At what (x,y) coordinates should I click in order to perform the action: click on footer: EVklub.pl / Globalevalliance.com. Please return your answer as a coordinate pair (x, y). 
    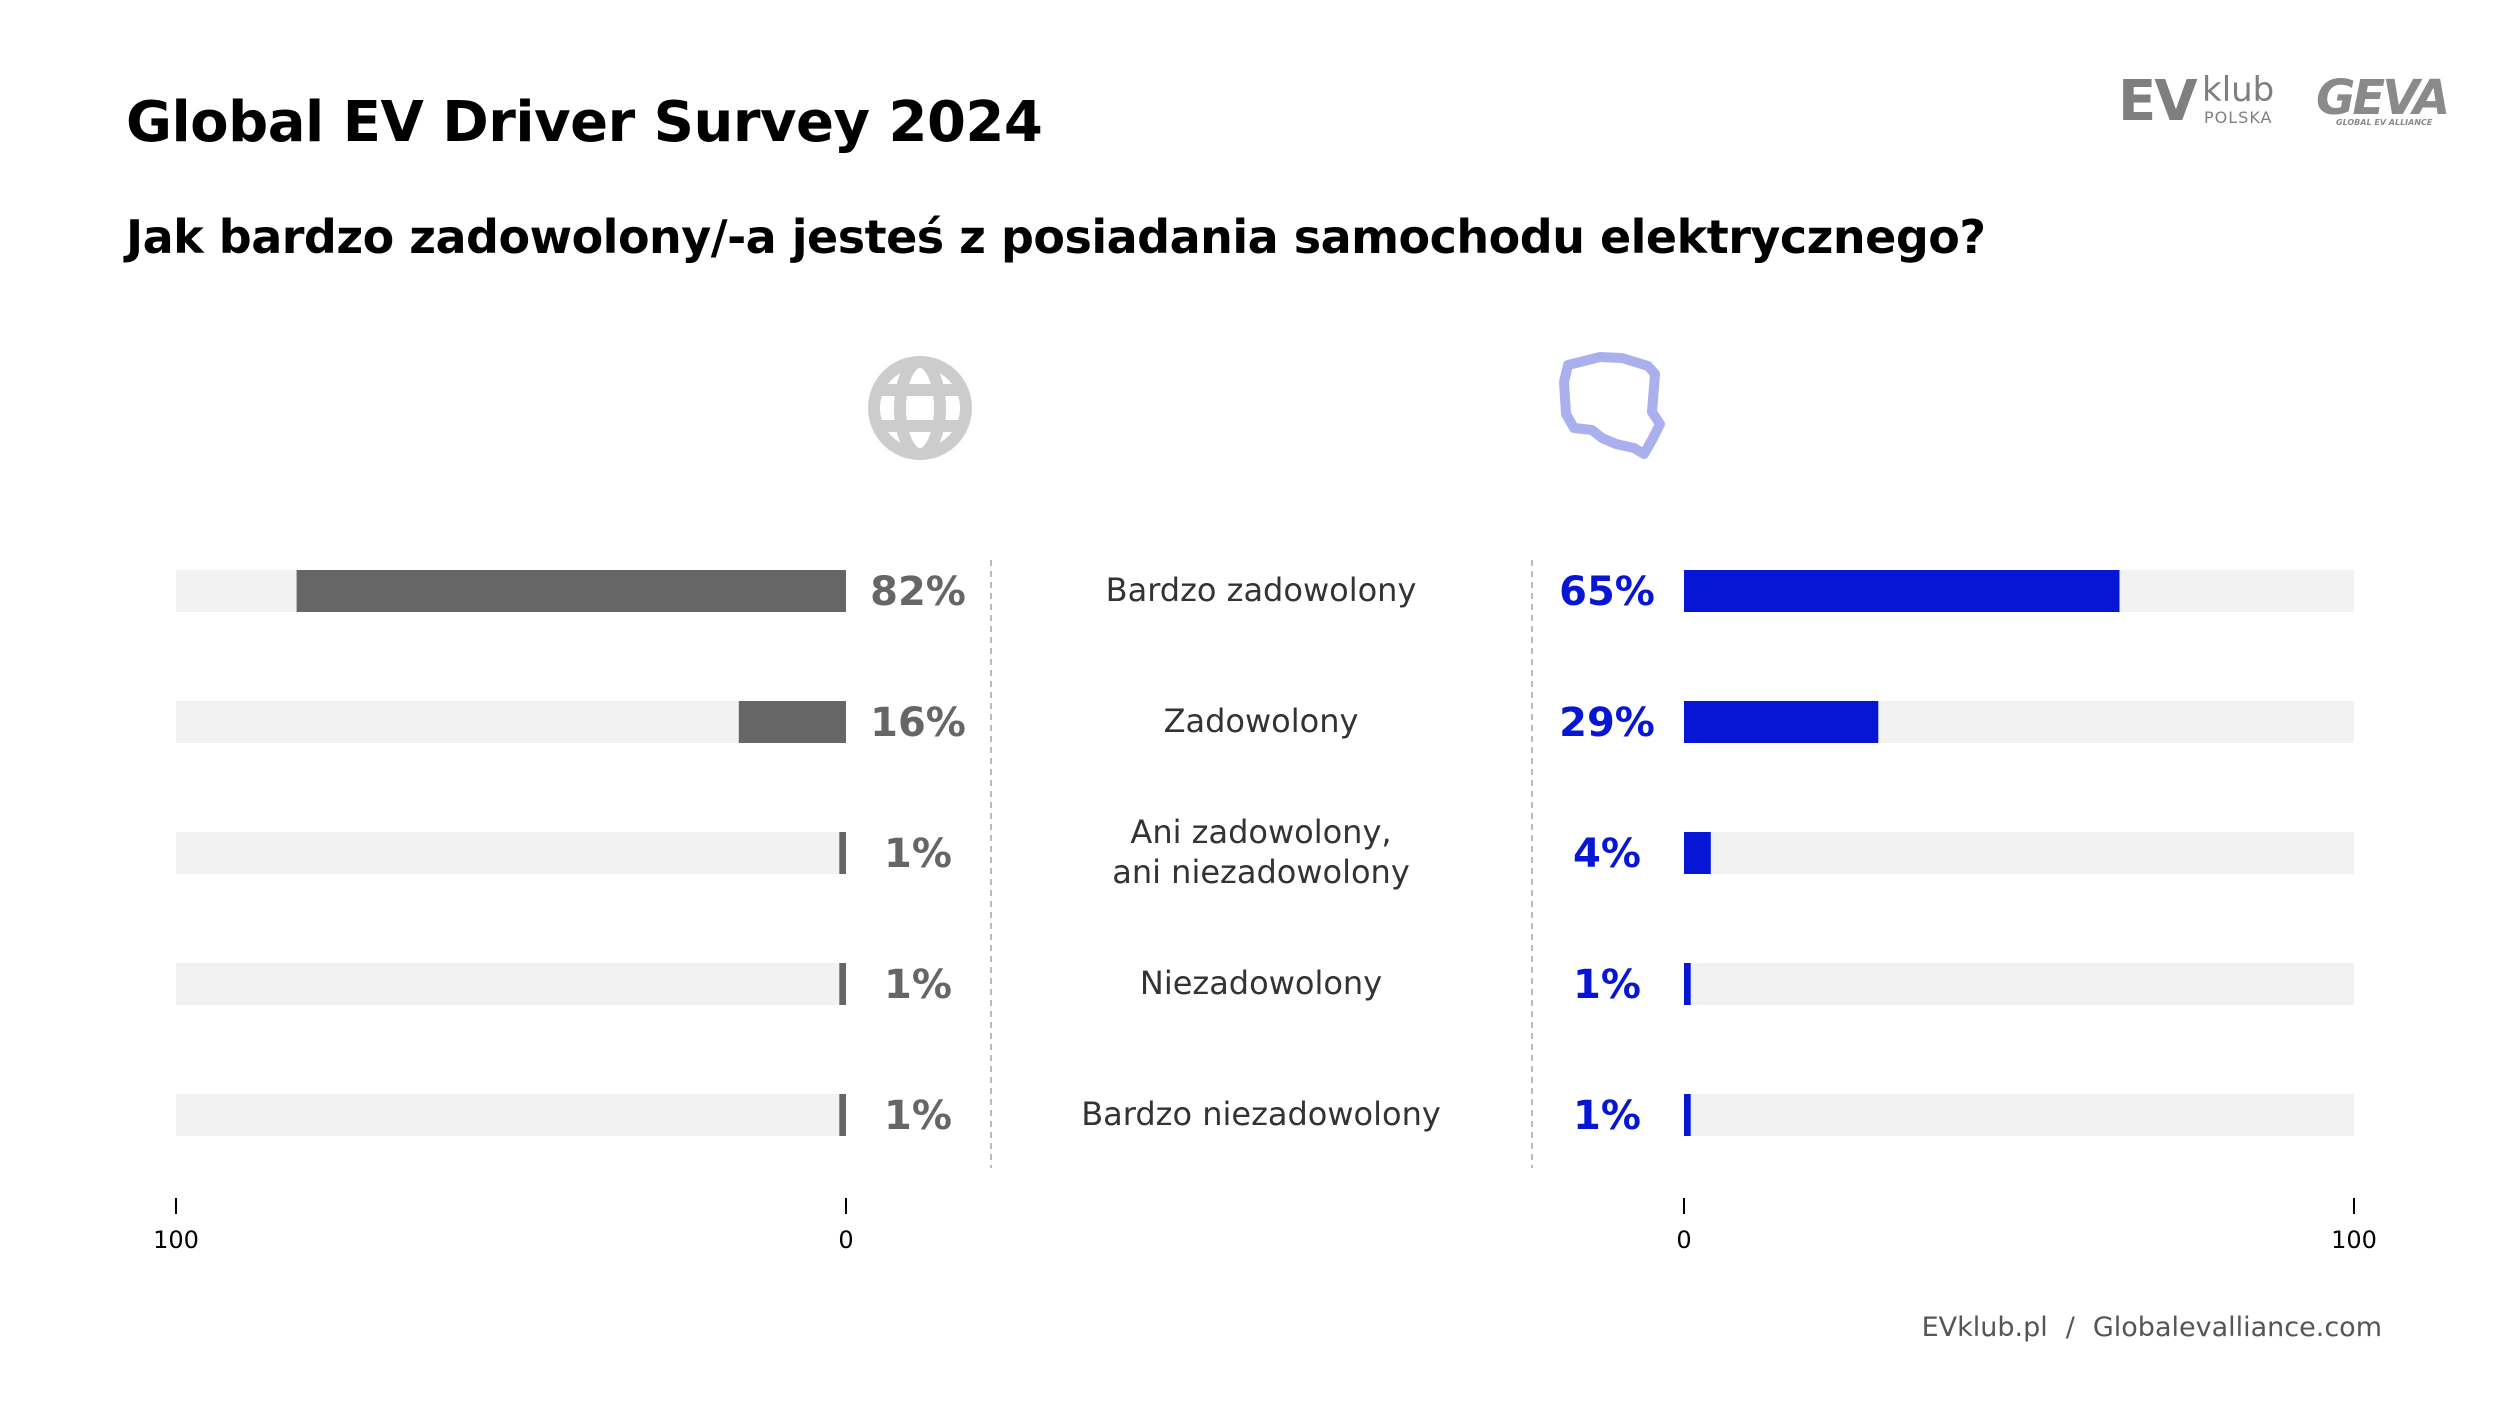
    Looking at the image, I should click on (2152, 1327).